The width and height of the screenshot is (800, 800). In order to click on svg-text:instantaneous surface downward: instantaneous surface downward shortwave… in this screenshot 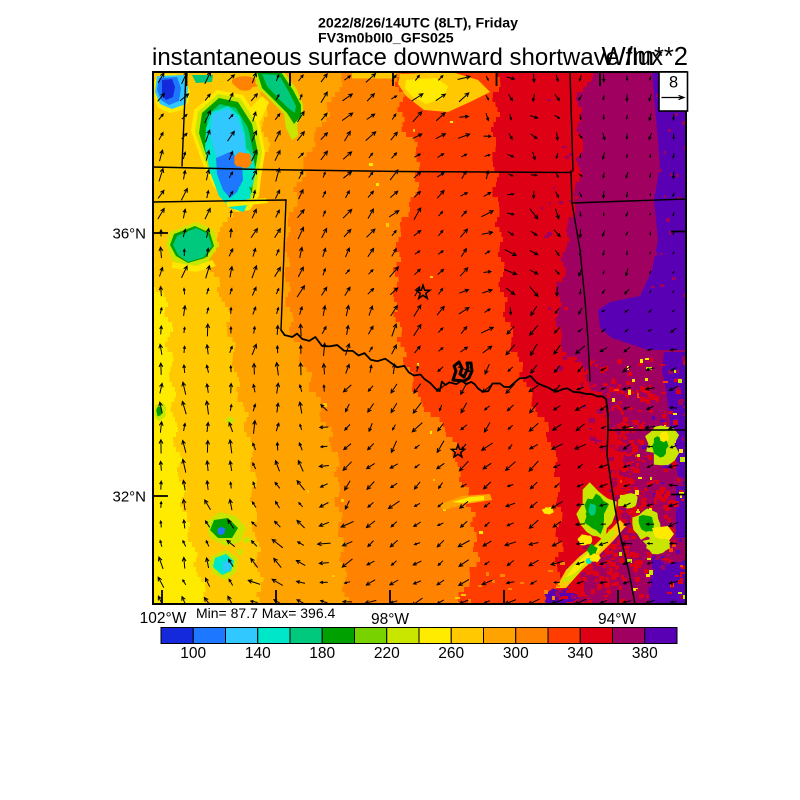, I will do `click(407, 57)`.